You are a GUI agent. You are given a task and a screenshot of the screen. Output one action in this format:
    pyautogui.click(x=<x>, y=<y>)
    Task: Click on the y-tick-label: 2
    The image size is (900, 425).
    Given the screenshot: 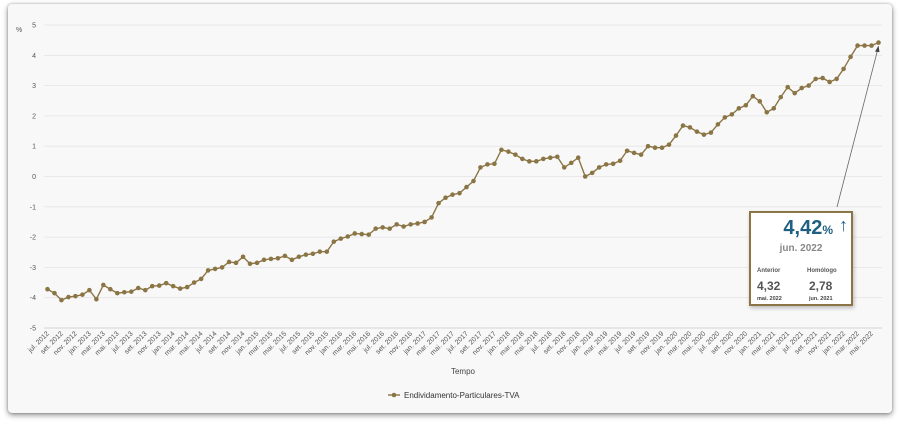 What is the action you would take?
    pyautogui.click(x=34, y=116)
    